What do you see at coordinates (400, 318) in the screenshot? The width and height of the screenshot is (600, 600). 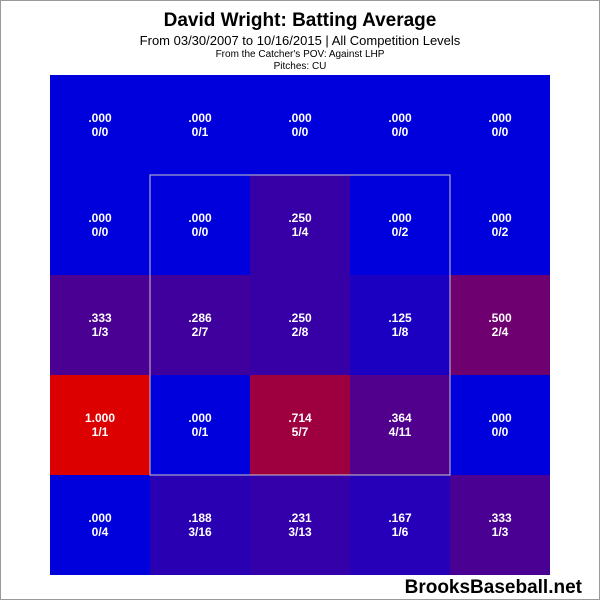 I see `zone-cell-avg: .125` at bounding box center [400, 318].